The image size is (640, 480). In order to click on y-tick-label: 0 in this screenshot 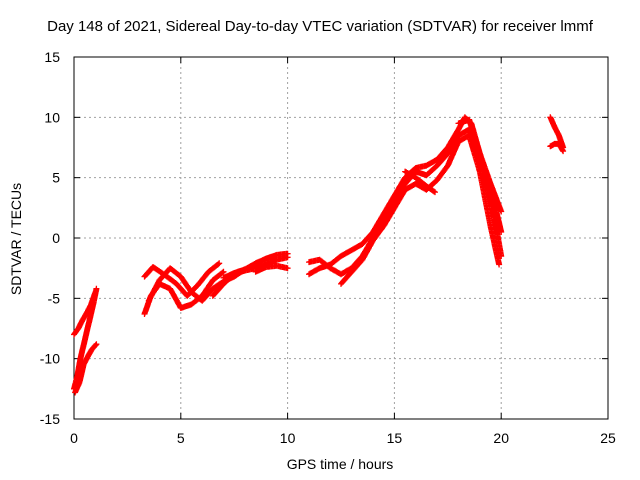, I will do `click(56, 238)`.